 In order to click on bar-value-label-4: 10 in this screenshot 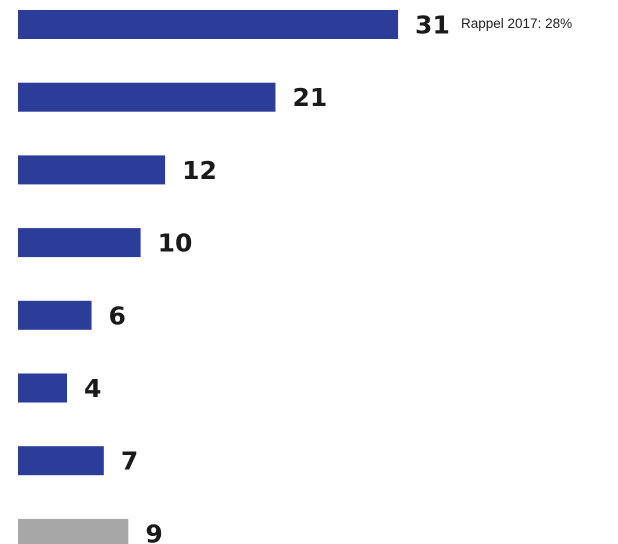, I will do `click(175, 243)`.